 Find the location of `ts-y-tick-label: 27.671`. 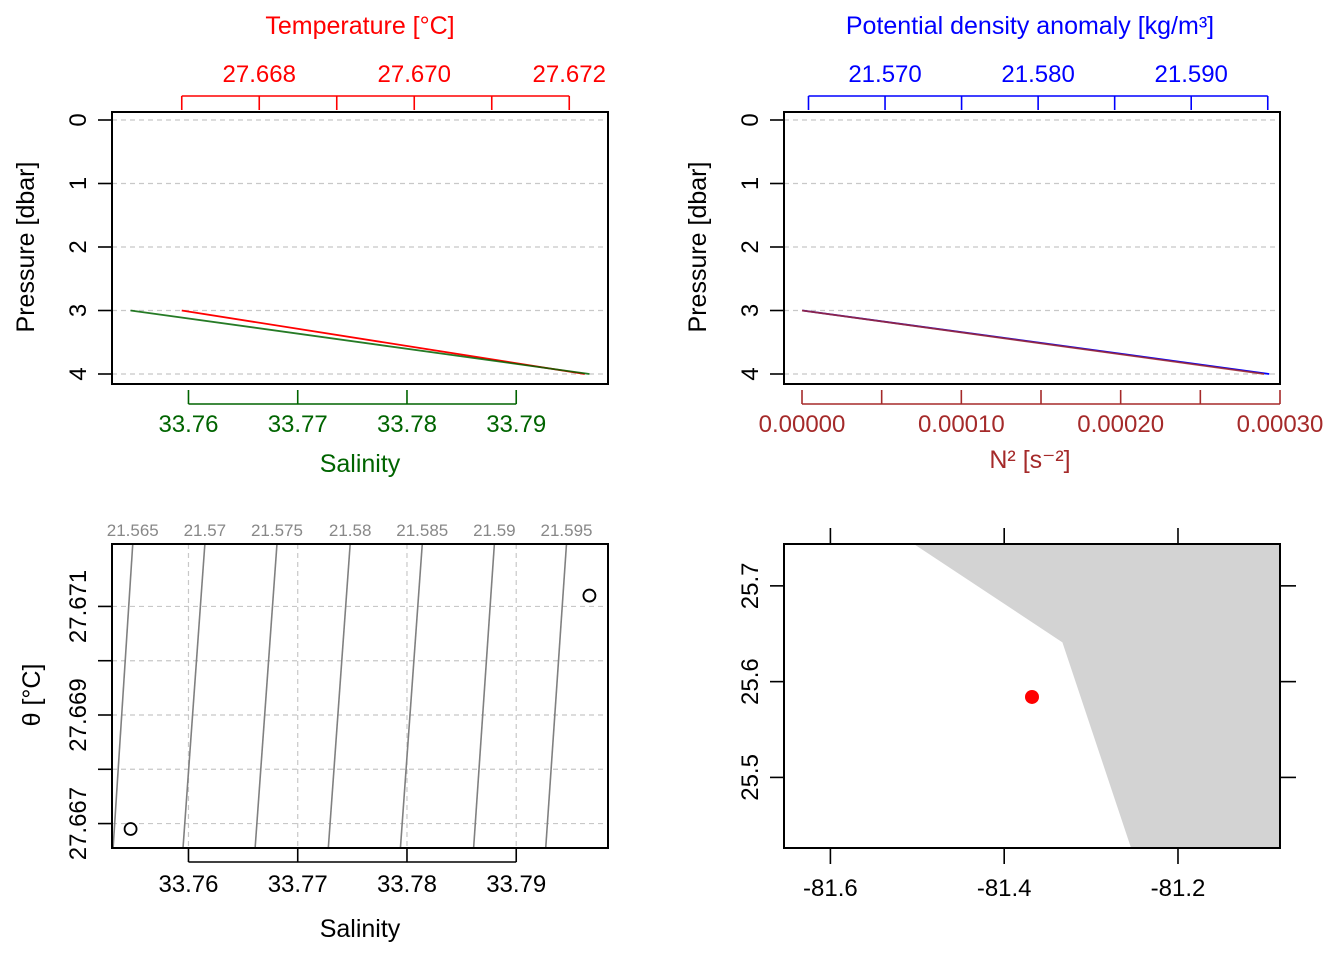

ts-y-tick-label: 27.671 is located at coordinates (78, 606).